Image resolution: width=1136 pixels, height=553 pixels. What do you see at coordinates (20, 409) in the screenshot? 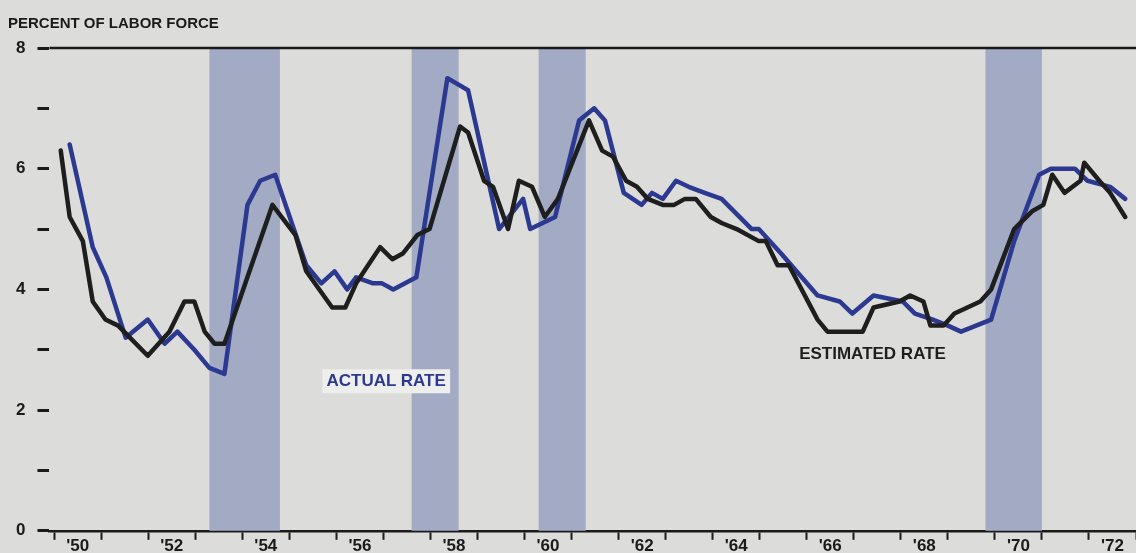
I see `y-tick-label: 2` at bounding box center [20, 409].